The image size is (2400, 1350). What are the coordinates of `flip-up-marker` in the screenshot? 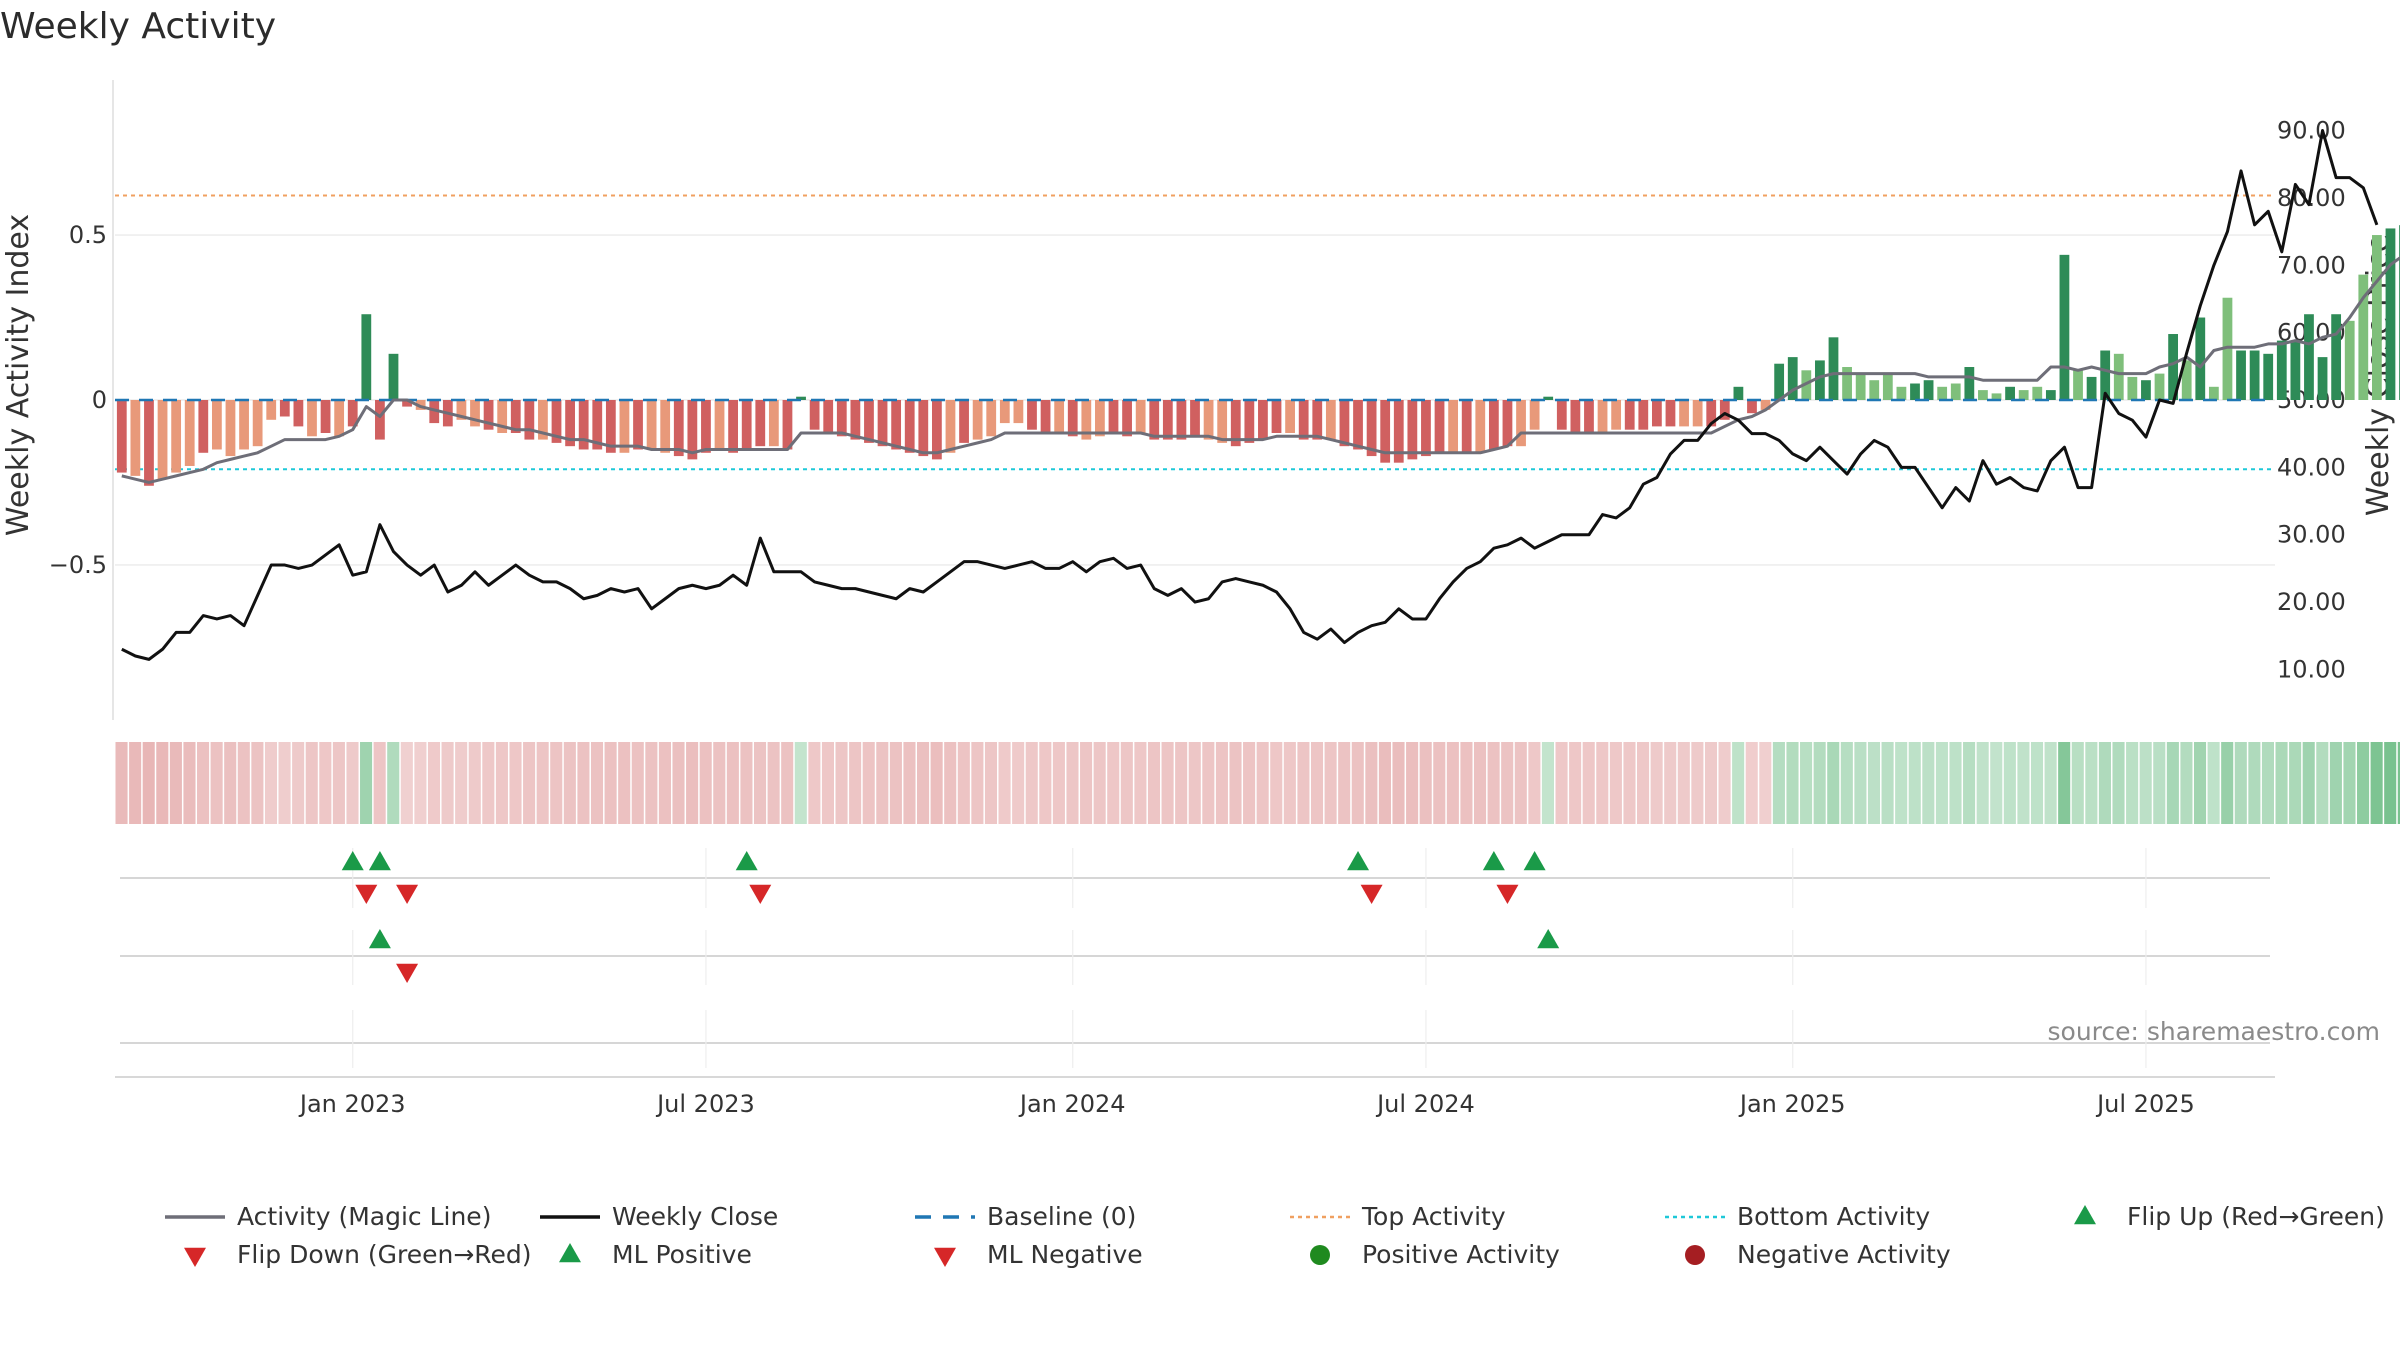 It's located at (352, 861).